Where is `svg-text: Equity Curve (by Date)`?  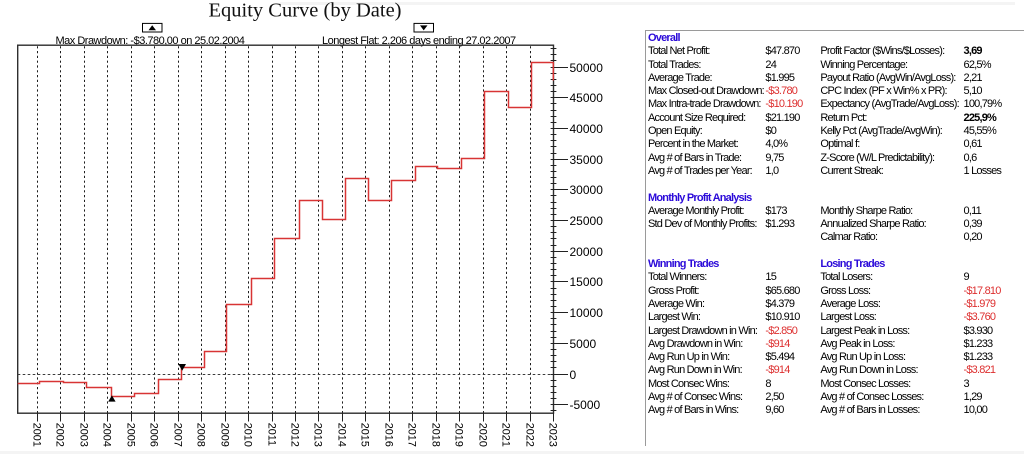 svg-text: Equity Curve (by Date) is located at coordinates (305, 11).